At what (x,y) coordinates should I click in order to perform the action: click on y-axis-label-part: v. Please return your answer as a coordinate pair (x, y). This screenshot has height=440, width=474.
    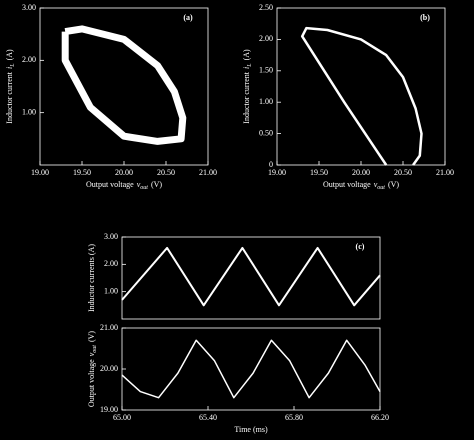
    Looking at the image, I should click on (91, 354).